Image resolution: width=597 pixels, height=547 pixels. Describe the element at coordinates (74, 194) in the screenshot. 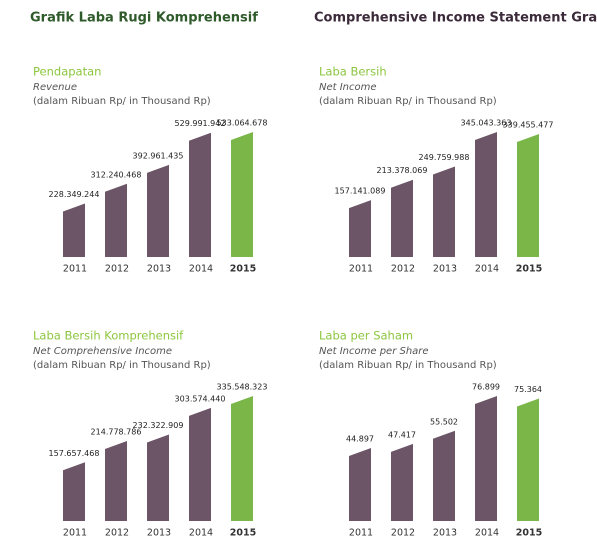

I see `value-label: 228.349.244` at that location.